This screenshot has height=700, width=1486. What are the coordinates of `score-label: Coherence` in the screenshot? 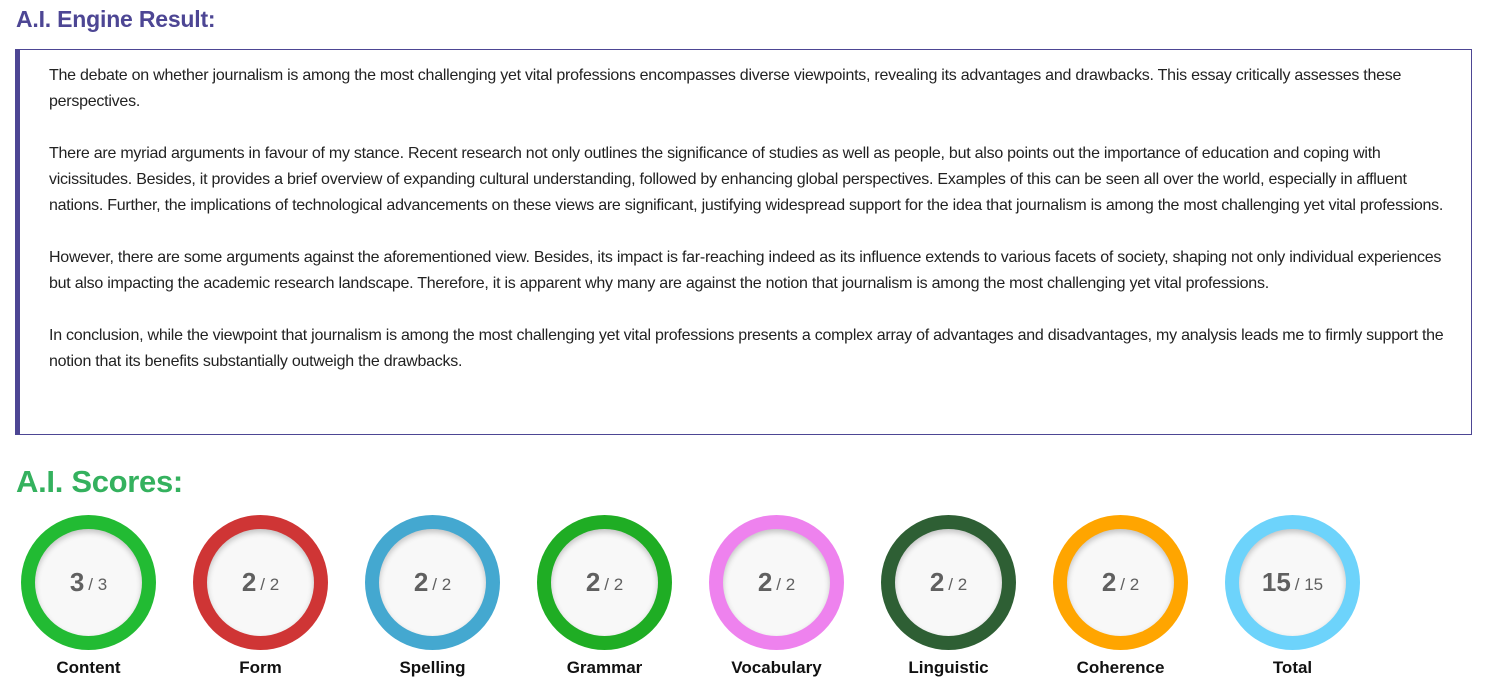 It's located at (1120, 667).